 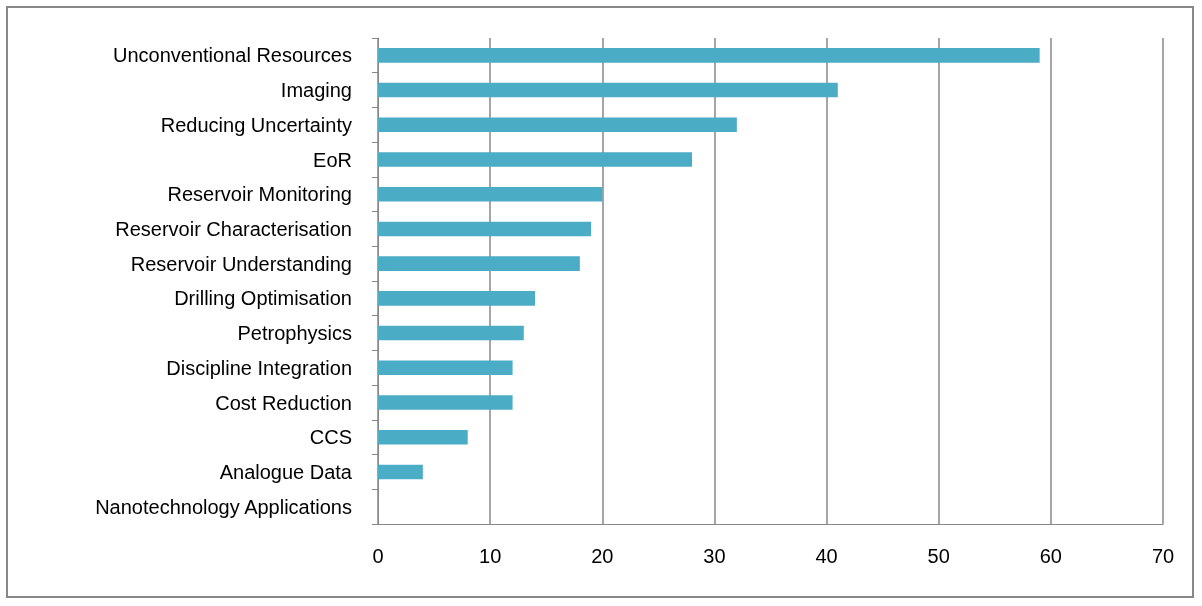 What do you see at coordinates (259, 367) in the screenshot?
I see `y-tick-label: Discipline Integration` at bounding box center [259, 367].